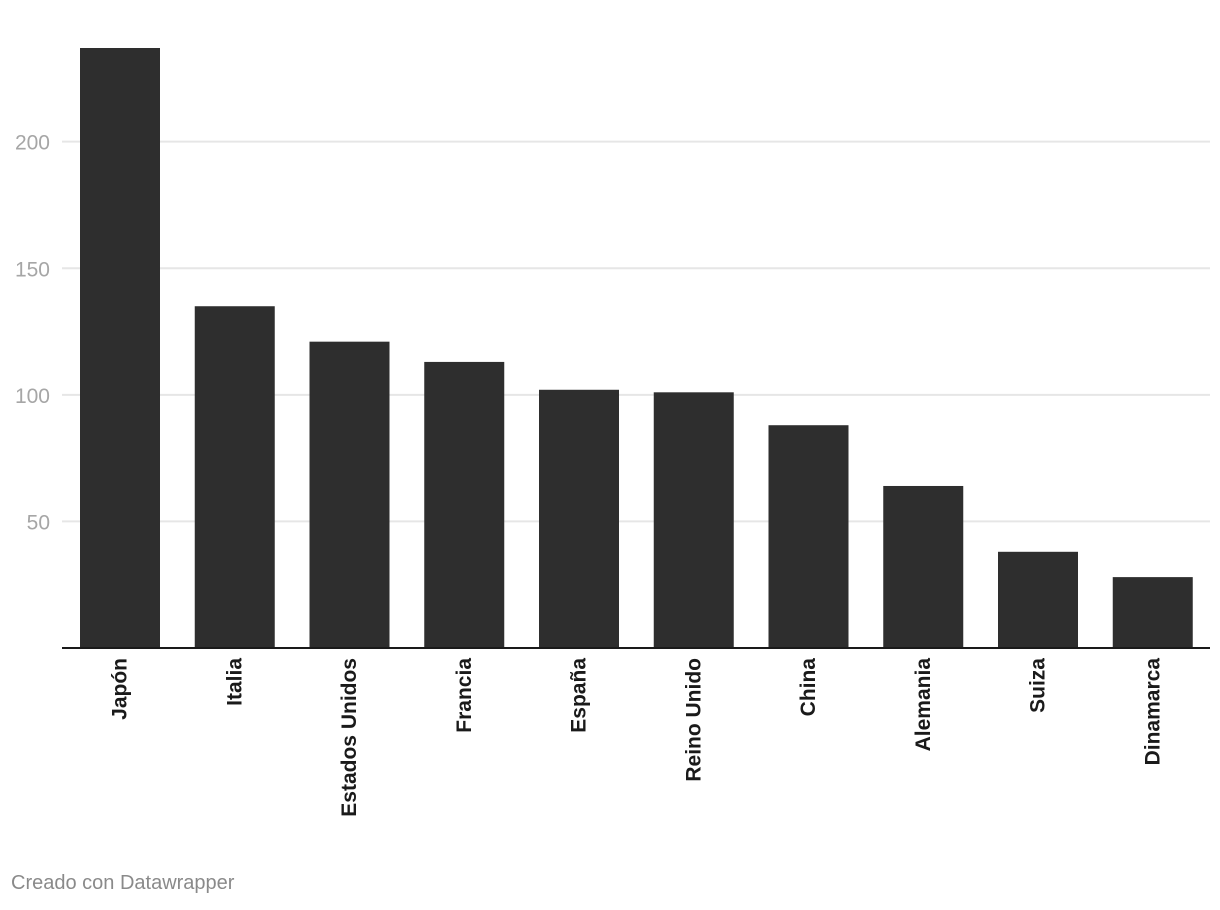  What do you see at coordinates (123, 883) in the screenshot?
I see `credit-text: Creado con Datawrapper` at bounding box center [123, 883].